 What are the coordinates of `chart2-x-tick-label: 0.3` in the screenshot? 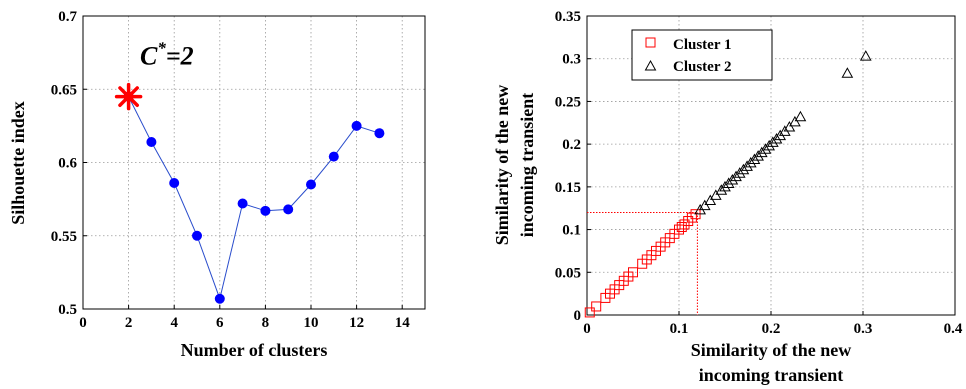 It's located at (863, 329).